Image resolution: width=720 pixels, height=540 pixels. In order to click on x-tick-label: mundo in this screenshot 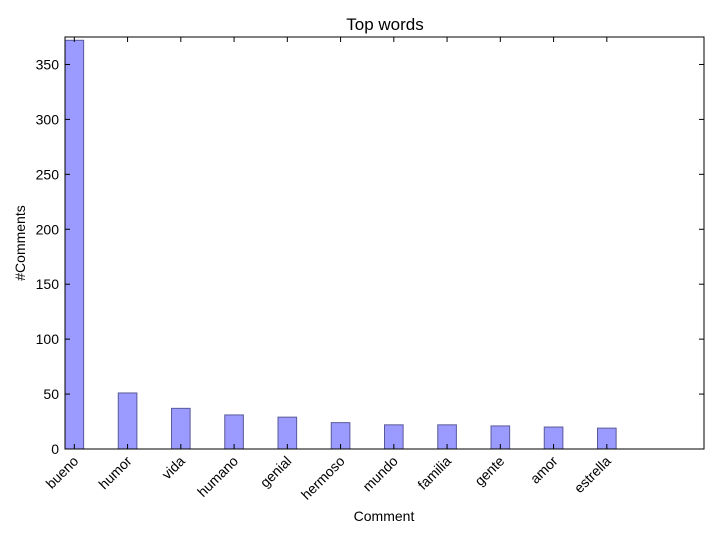, I will do `click(380, 474)`.